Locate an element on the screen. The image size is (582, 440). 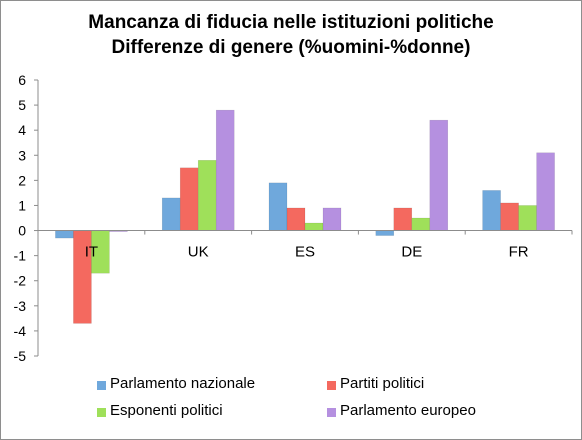
y-tick-label: -4 is located at coordinates (20, 331).